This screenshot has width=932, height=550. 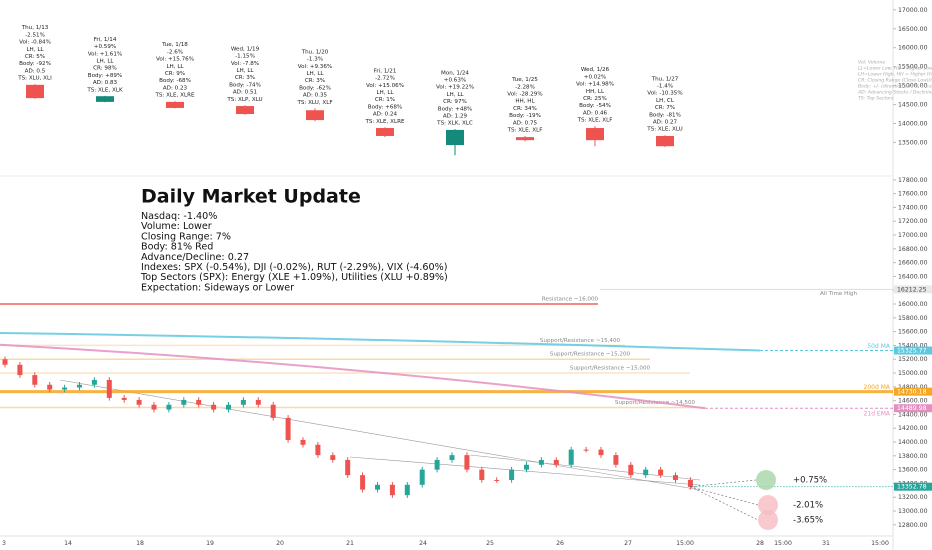 What do you see at coordinates (871, 63) in the screenshot?
I see `key-text: Vol: Volume` at bounding box center [871, 63].